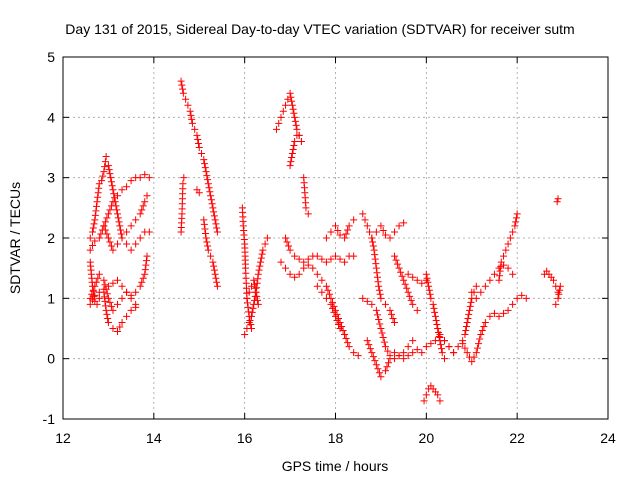 Image resolution: width=640 pixels, height=480 pixels. What do you see at coordinates (51, 57) in the screenshot?
I see `y-tick-label: 5` at bounding box center [51, 57].